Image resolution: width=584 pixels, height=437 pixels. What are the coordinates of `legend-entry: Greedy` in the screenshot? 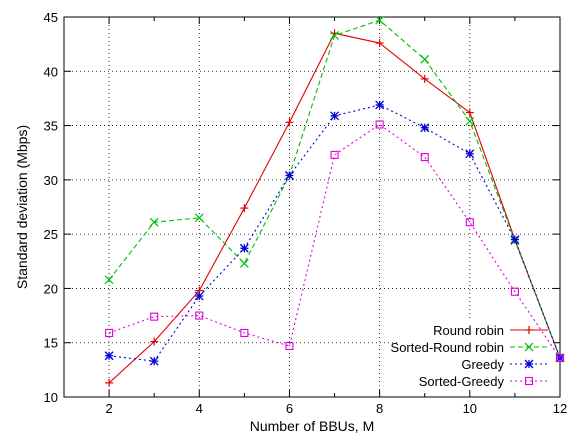 It's located at (504, 364).